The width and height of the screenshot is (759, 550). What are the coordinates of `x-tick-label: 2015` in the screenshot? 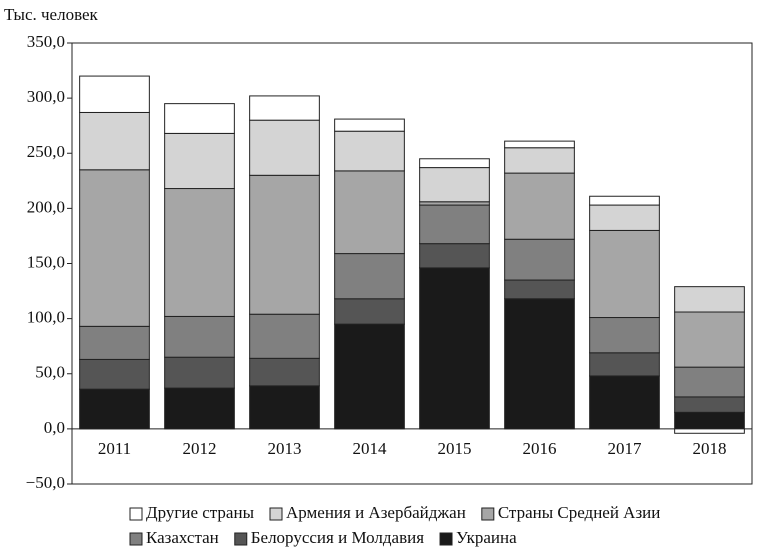 It's located at (455, 448).